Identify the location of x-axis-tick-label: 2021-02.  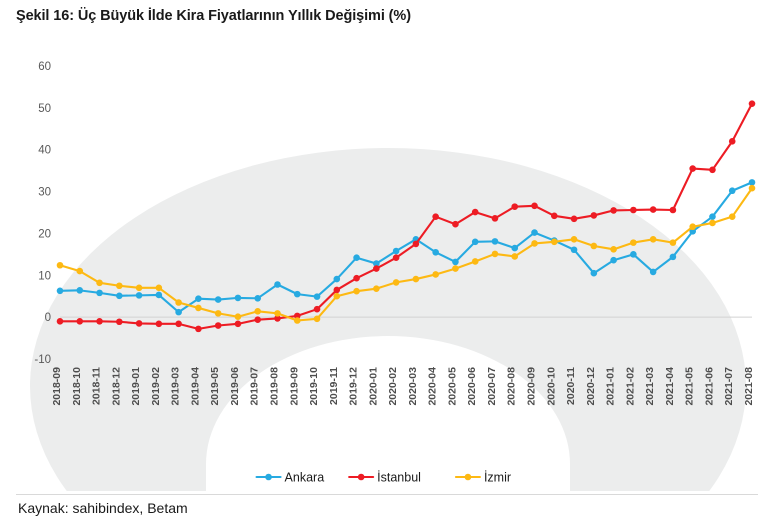
(630, 386).